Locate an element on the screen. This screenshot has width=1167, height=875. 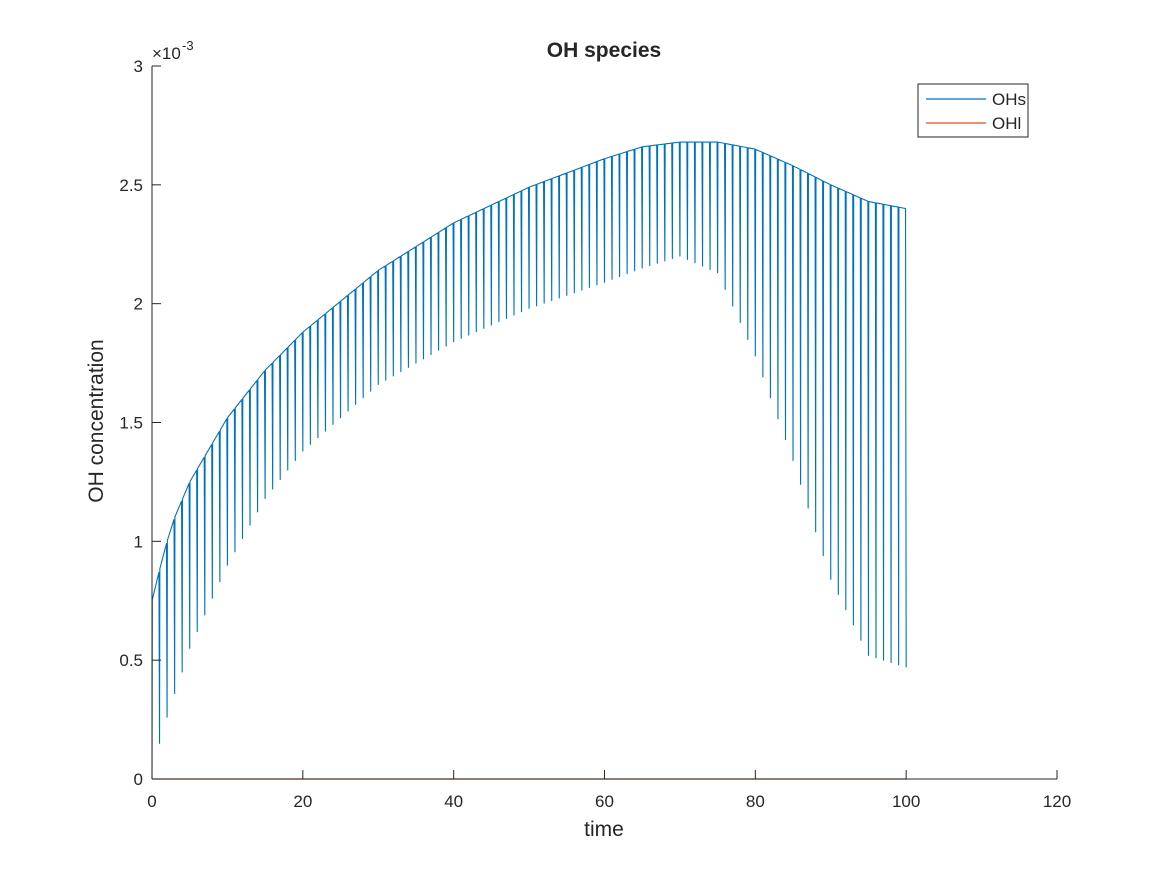
x-tick-label: 20 is located at coordinates (302, 801).